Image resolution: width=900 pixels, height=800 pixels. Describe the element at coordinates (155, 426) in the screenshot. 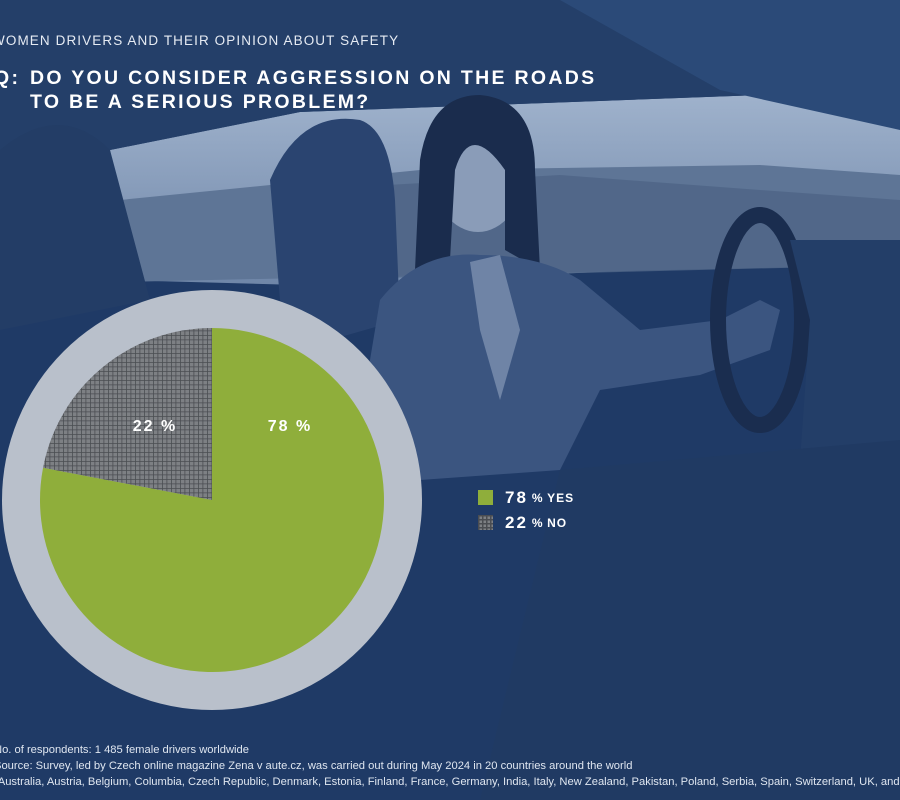

I see `slice-label-no: 22 %` at that location.